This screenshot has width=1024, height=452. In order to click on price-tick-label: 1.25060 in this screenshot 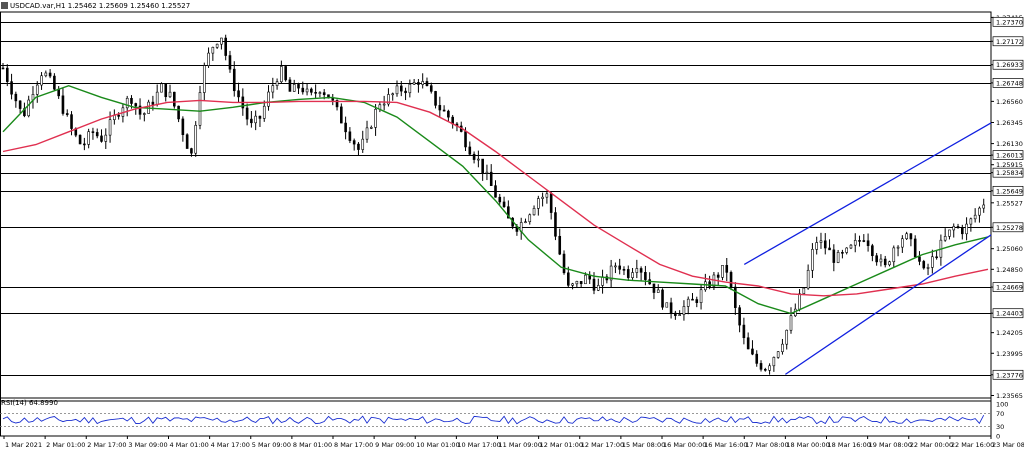, I will do `click(1009, 249)`.